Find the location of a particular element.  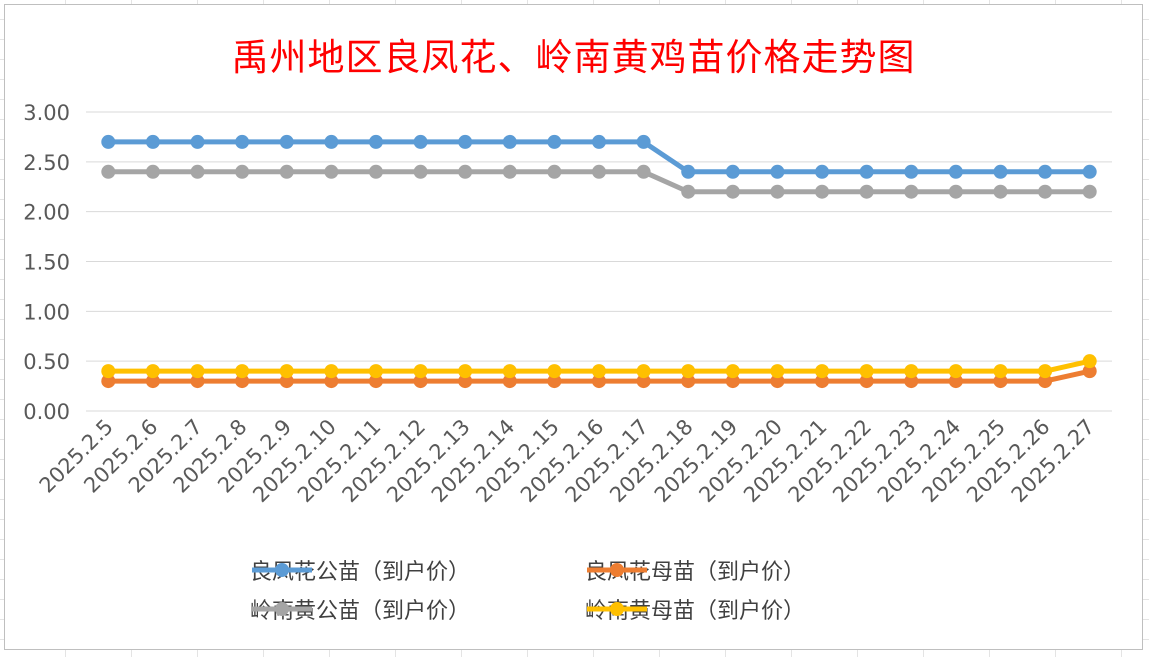

y-tick-label: 0.00 is located at coordinates (46, 412).